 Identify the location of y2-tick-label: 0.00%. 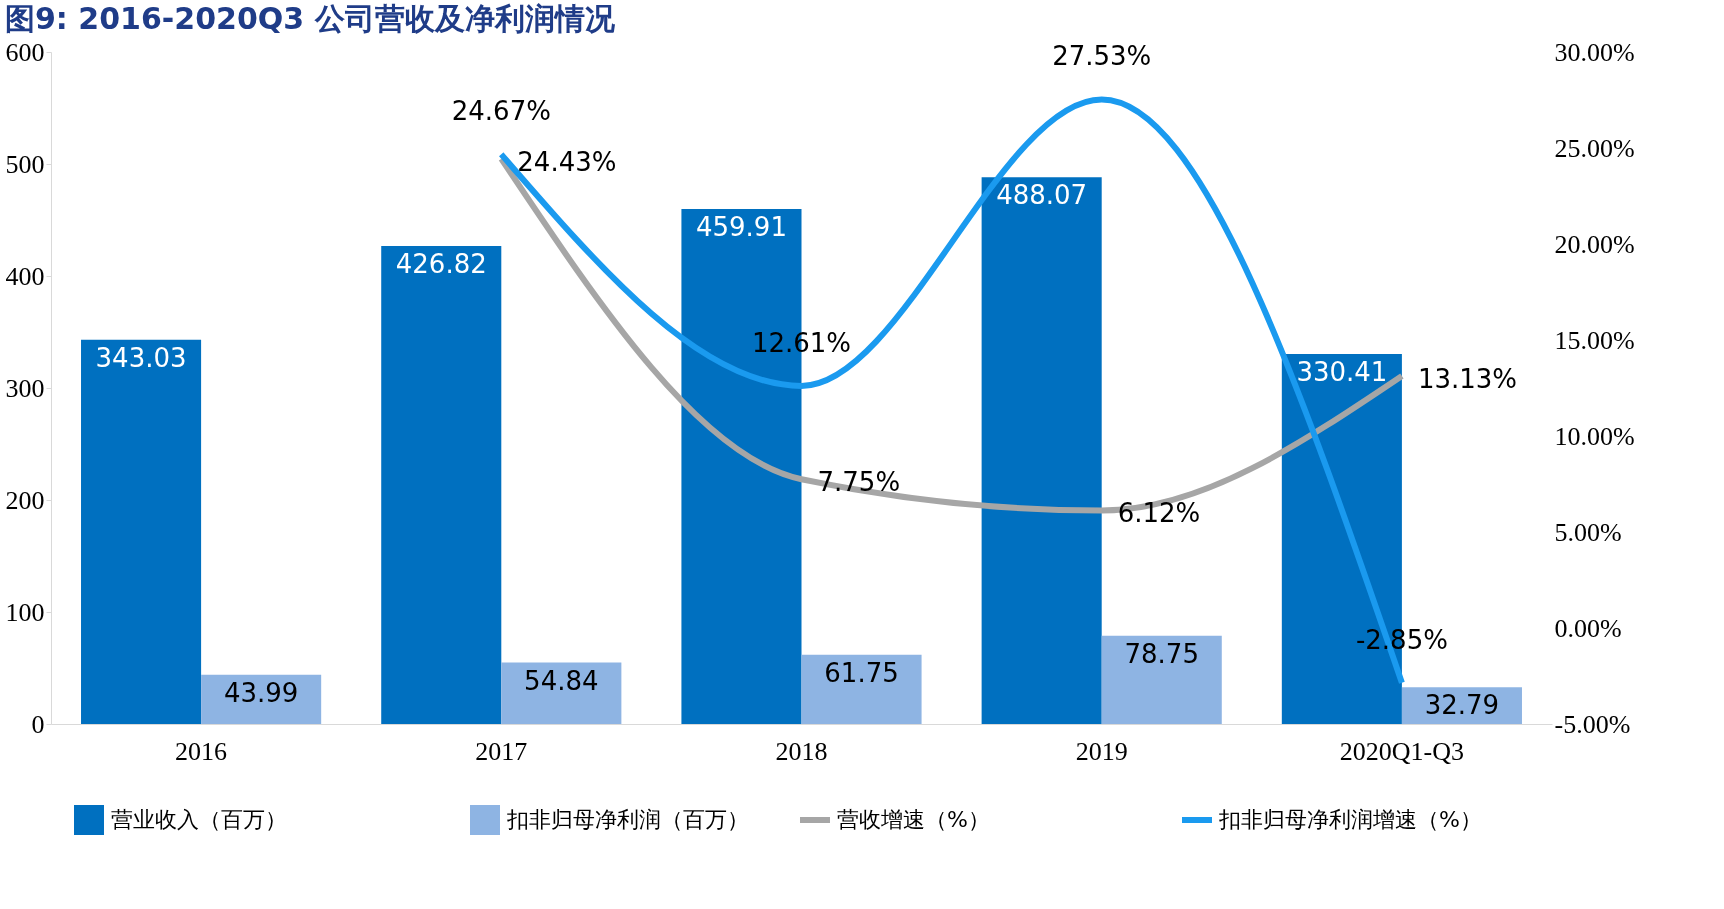
(1588, 628).